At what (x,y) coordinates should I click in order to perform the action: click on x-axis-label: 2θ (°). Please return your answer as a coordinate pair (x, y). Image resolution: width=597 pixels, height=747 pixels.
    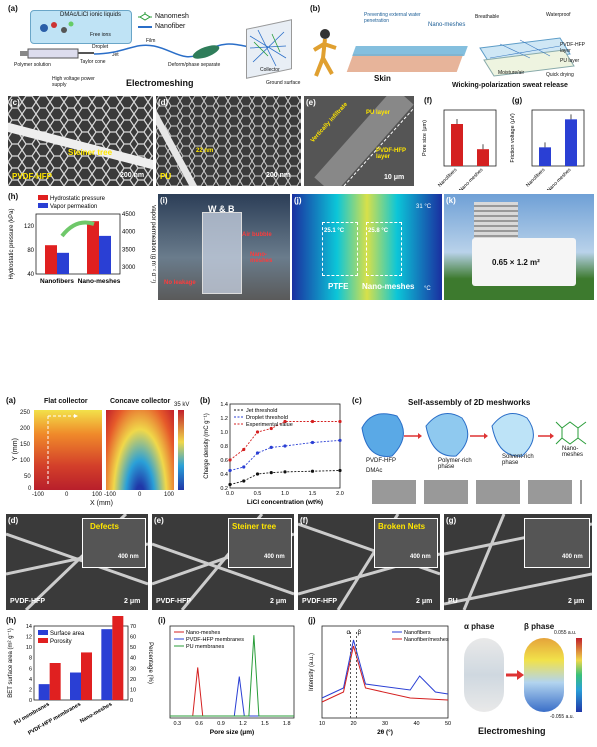
    Looking at the image, I should click on (385, 732).